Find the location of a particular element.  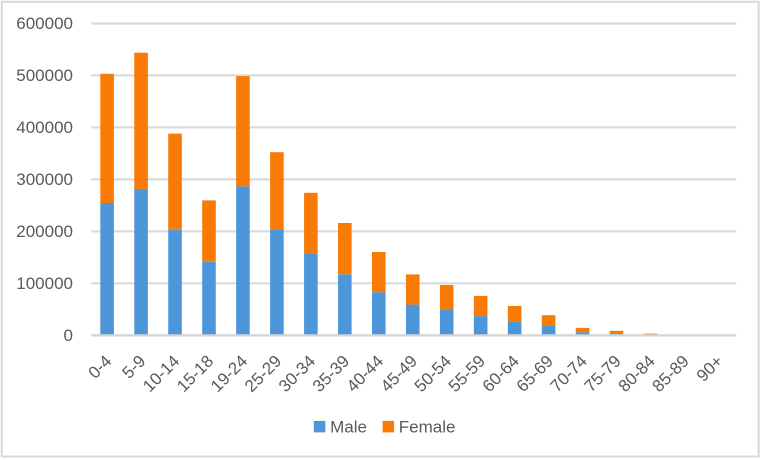

svg-text: 0 is located at coordinates (68, 335).